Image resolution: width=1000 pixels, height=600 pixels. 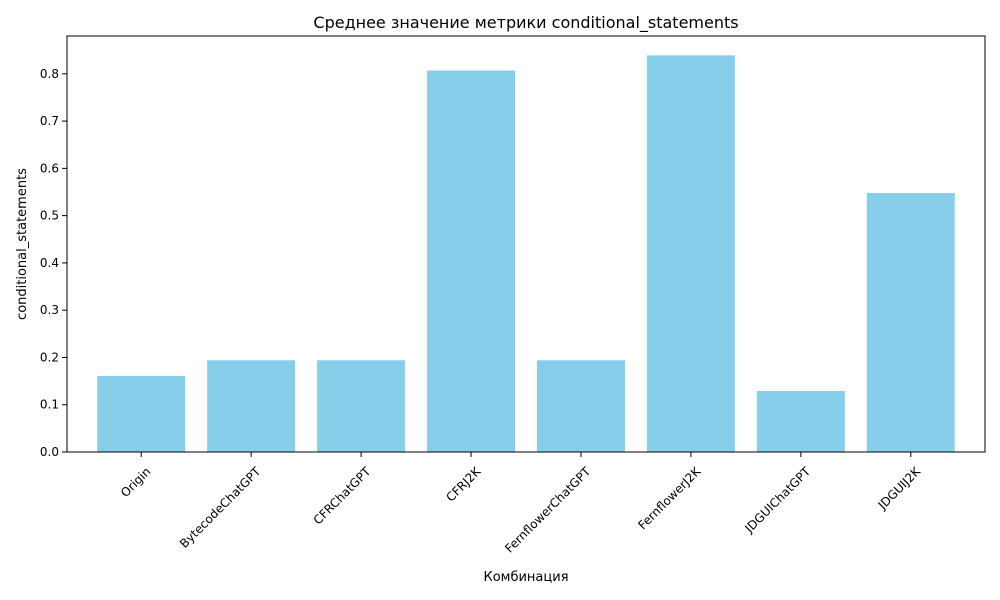 I want to click on bar-BytecodeChatGPT, so click(x=251, y=406).